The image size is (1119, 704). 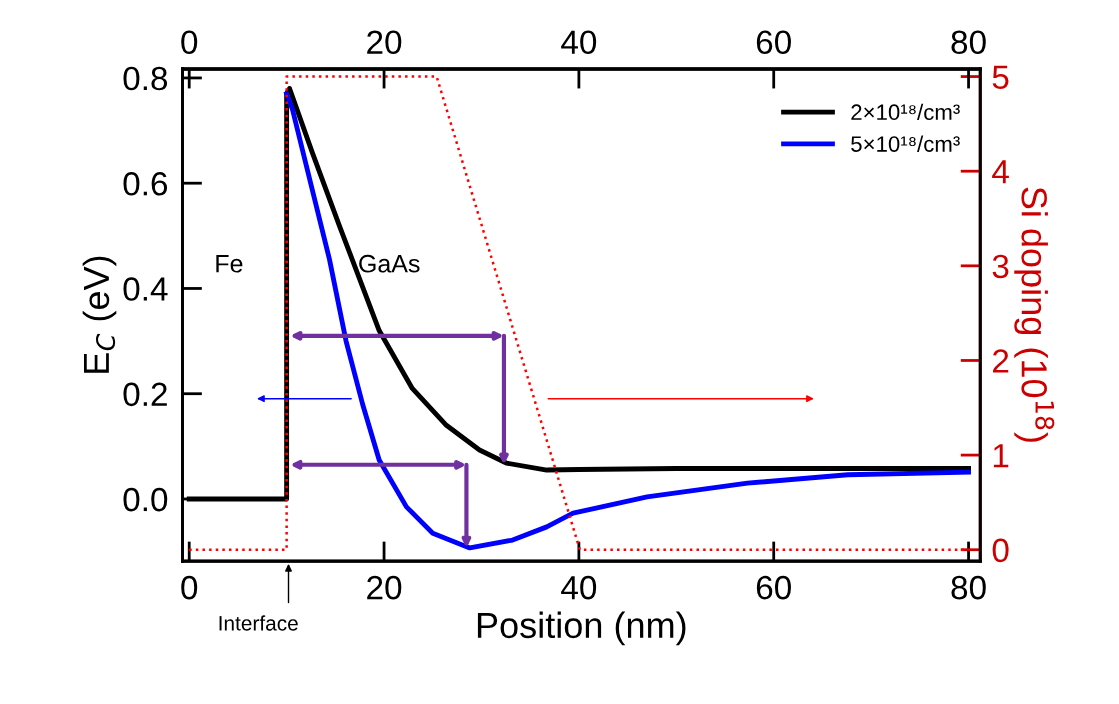 I want to click on x-tick-label: 20, so click(x=384, y=587).